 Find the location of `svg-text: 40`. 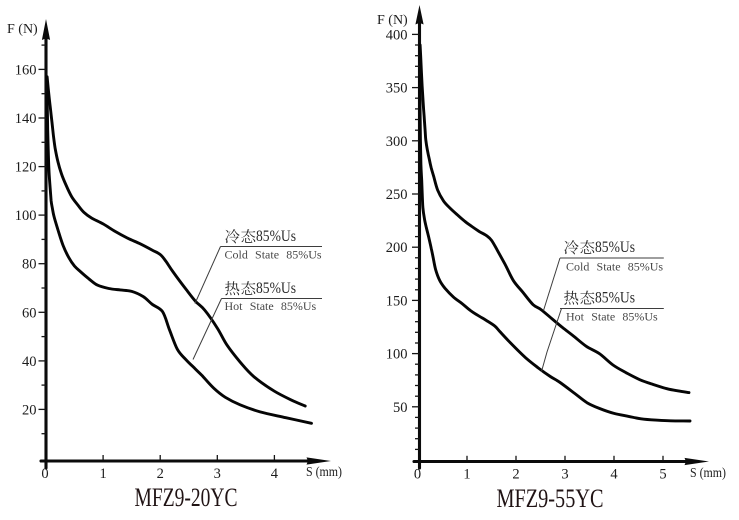

svg-text: 40 is located at coordinates (29, 362).